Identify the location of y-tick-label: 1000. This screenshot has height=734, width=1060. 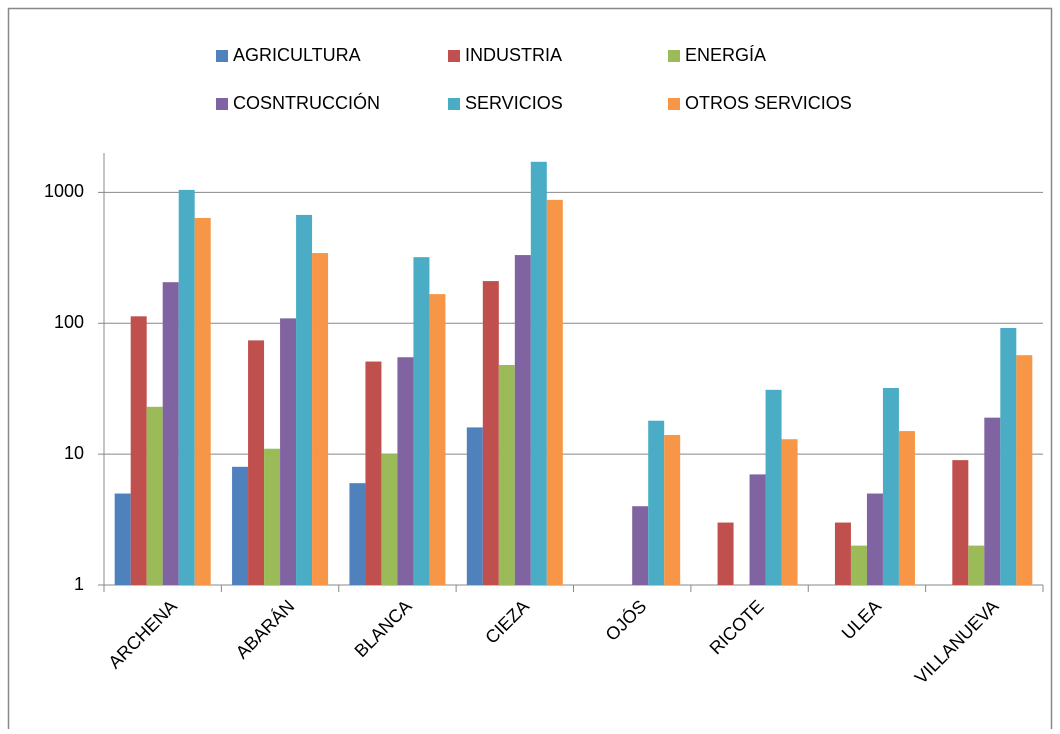
(64, 191).